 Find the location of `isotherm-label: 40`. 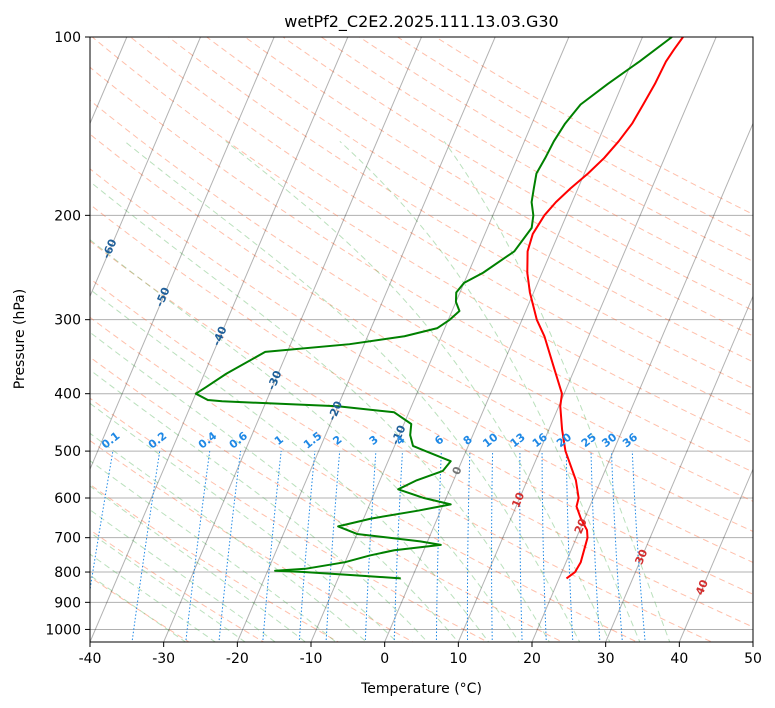

isotherm-label: 40 is located at coordinates (702, 587).